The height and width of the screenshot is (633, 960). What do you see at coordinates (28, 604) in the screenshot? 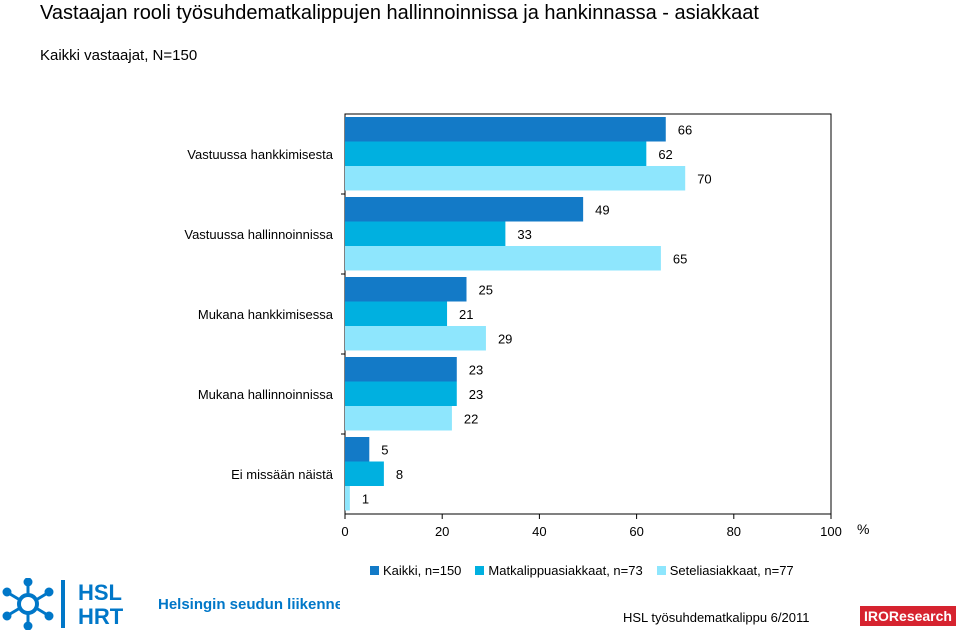
I see `hsl-emblem-icon` at bounding box center [28, 604].